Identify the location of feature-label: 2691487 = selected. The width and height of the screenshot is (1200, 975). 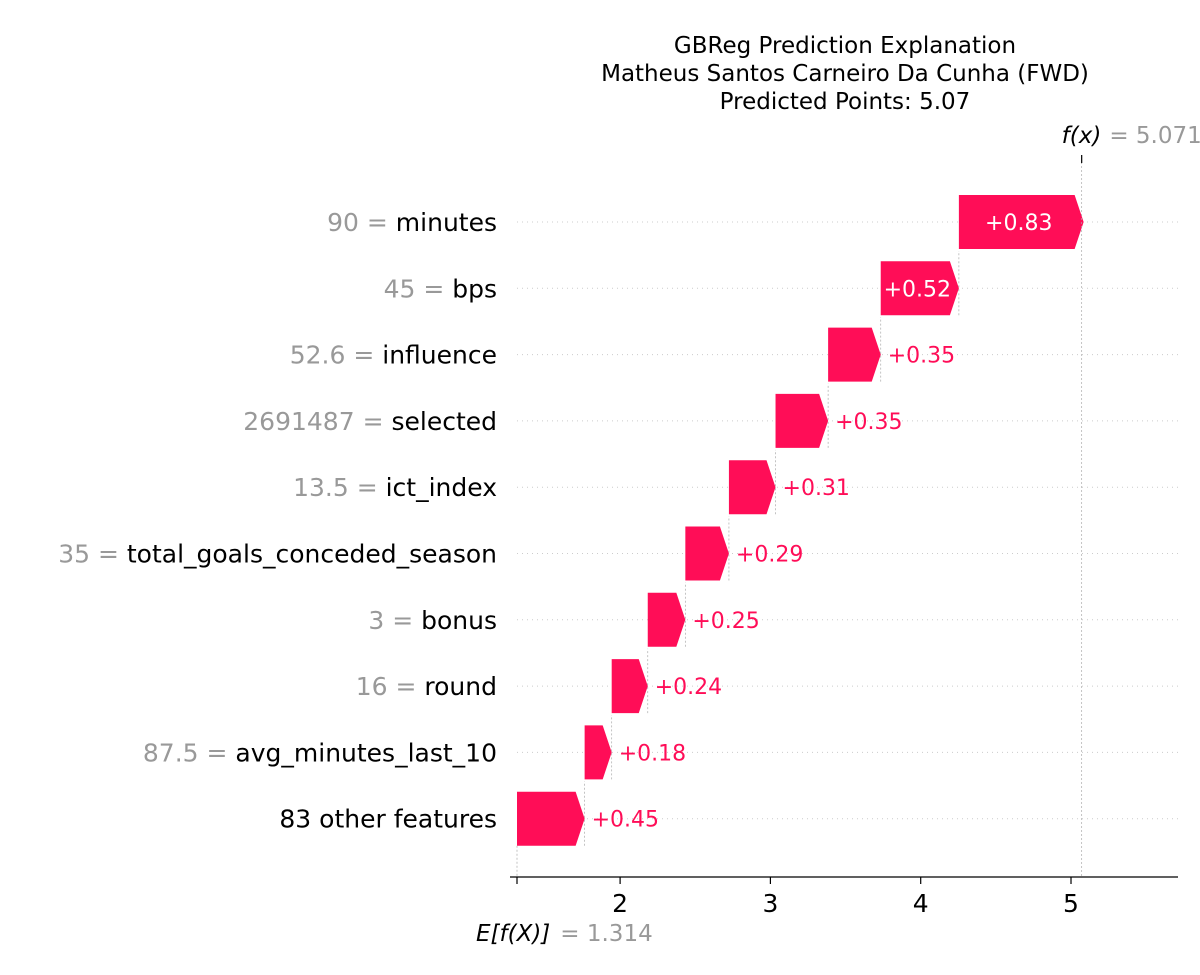
(370, 421).